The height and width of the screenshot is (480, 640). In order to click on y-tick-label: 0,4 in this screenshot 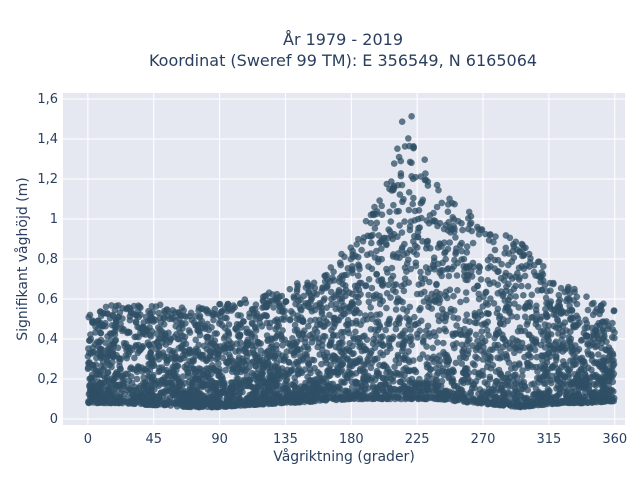, I will do `click(47, 339)`.